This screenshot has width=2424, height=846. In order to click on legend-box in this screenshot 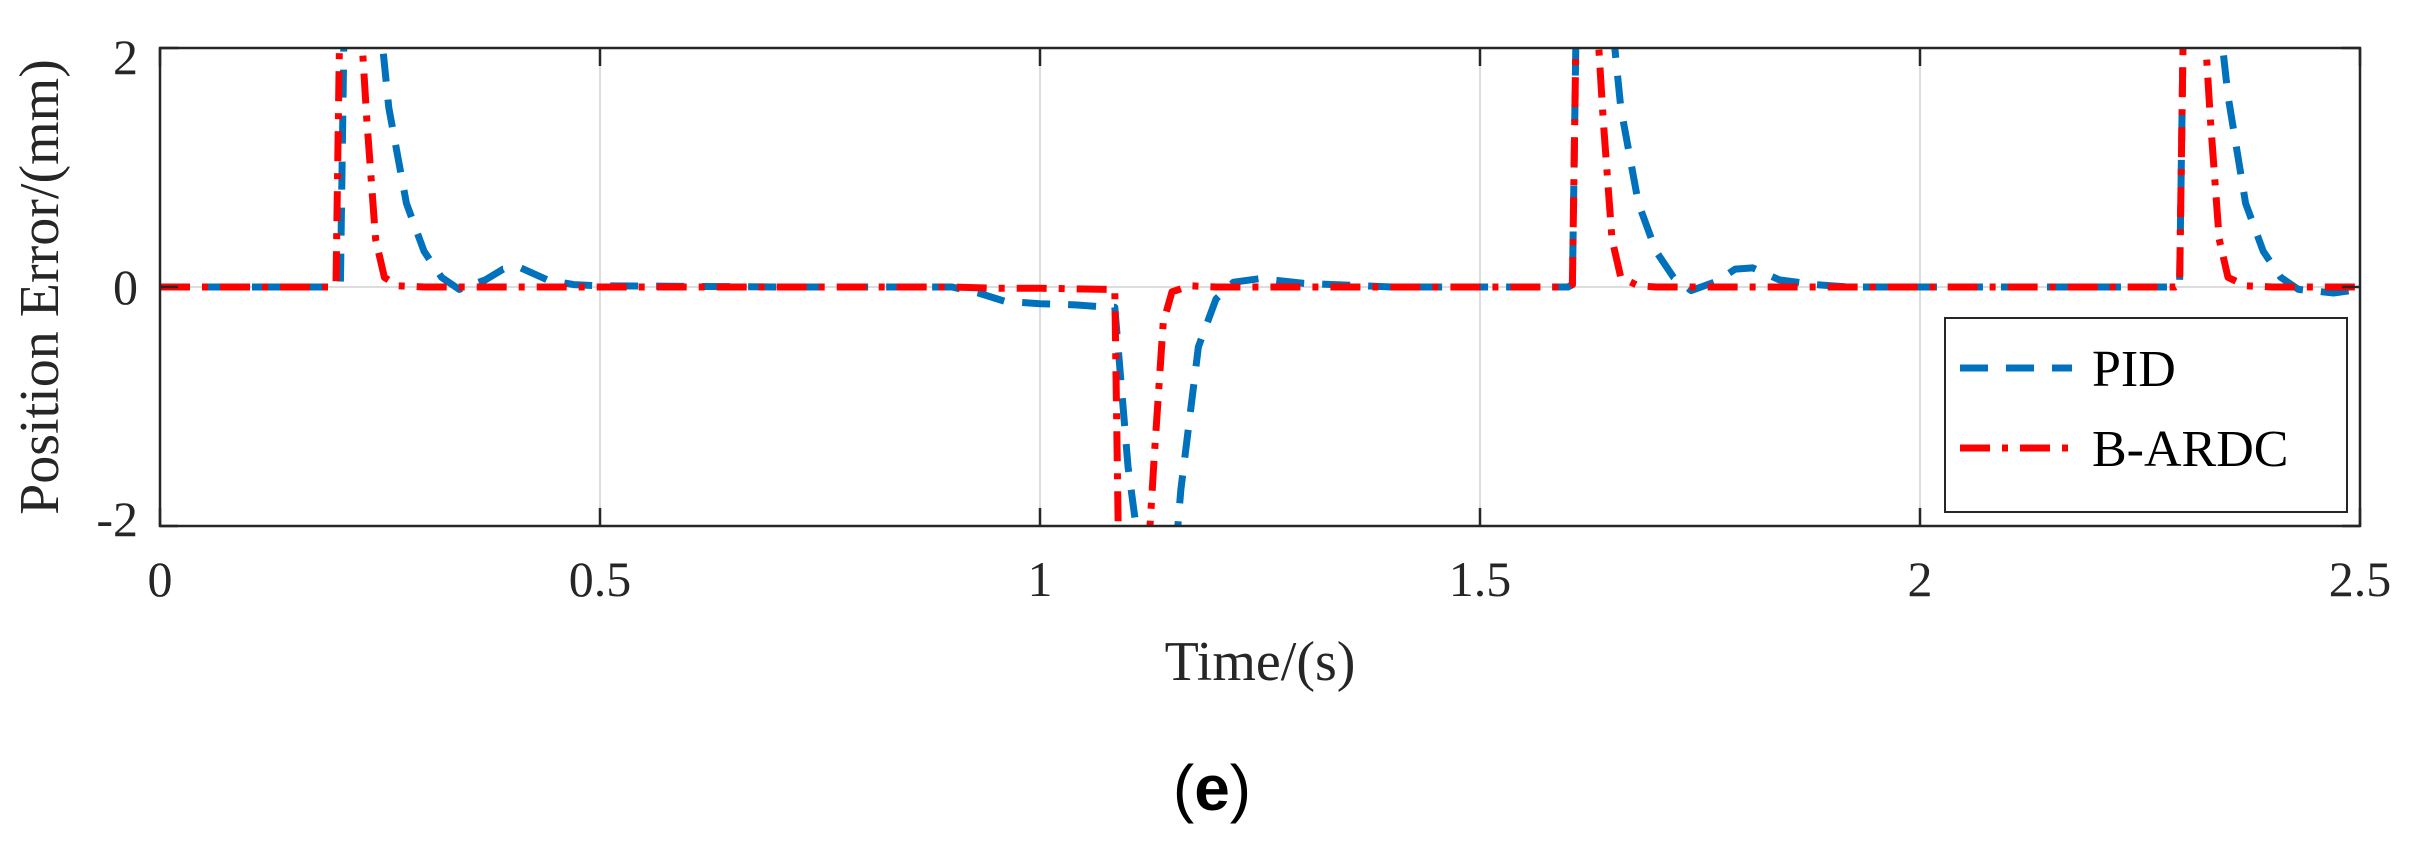, I will do `click(2146, 415)`.